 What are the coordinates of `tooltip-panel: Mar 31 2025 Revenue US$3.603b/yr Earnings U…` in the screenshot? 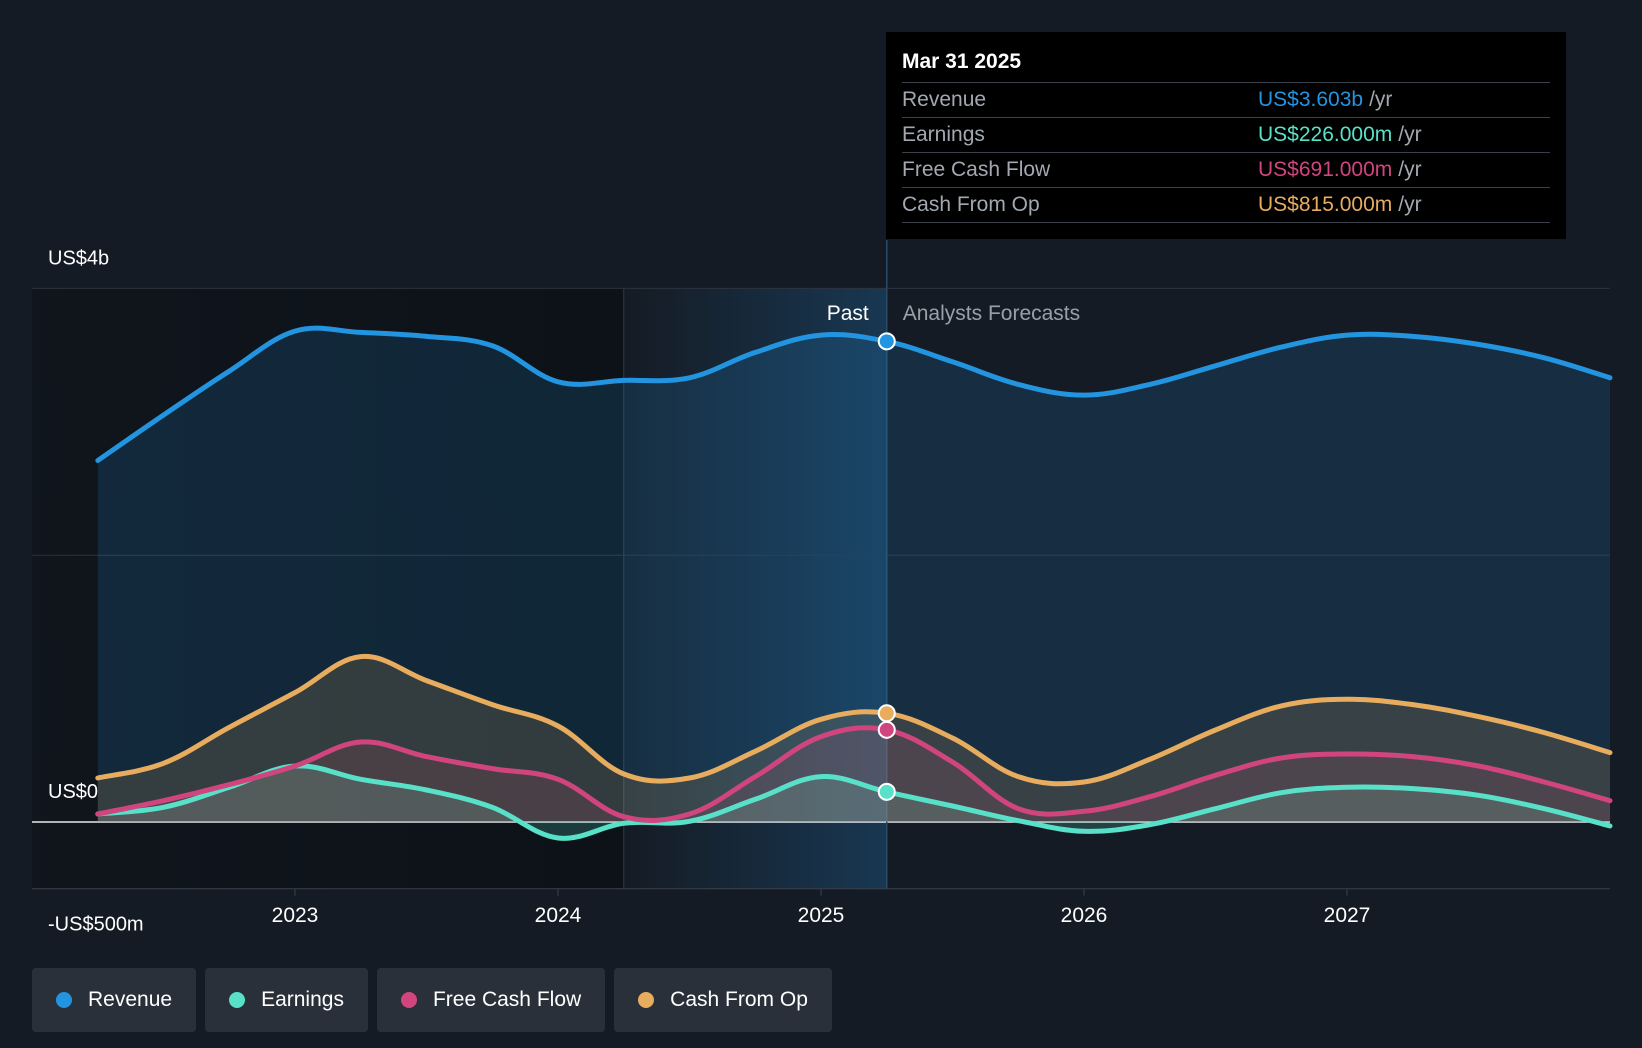 It's located at (1226, 135).